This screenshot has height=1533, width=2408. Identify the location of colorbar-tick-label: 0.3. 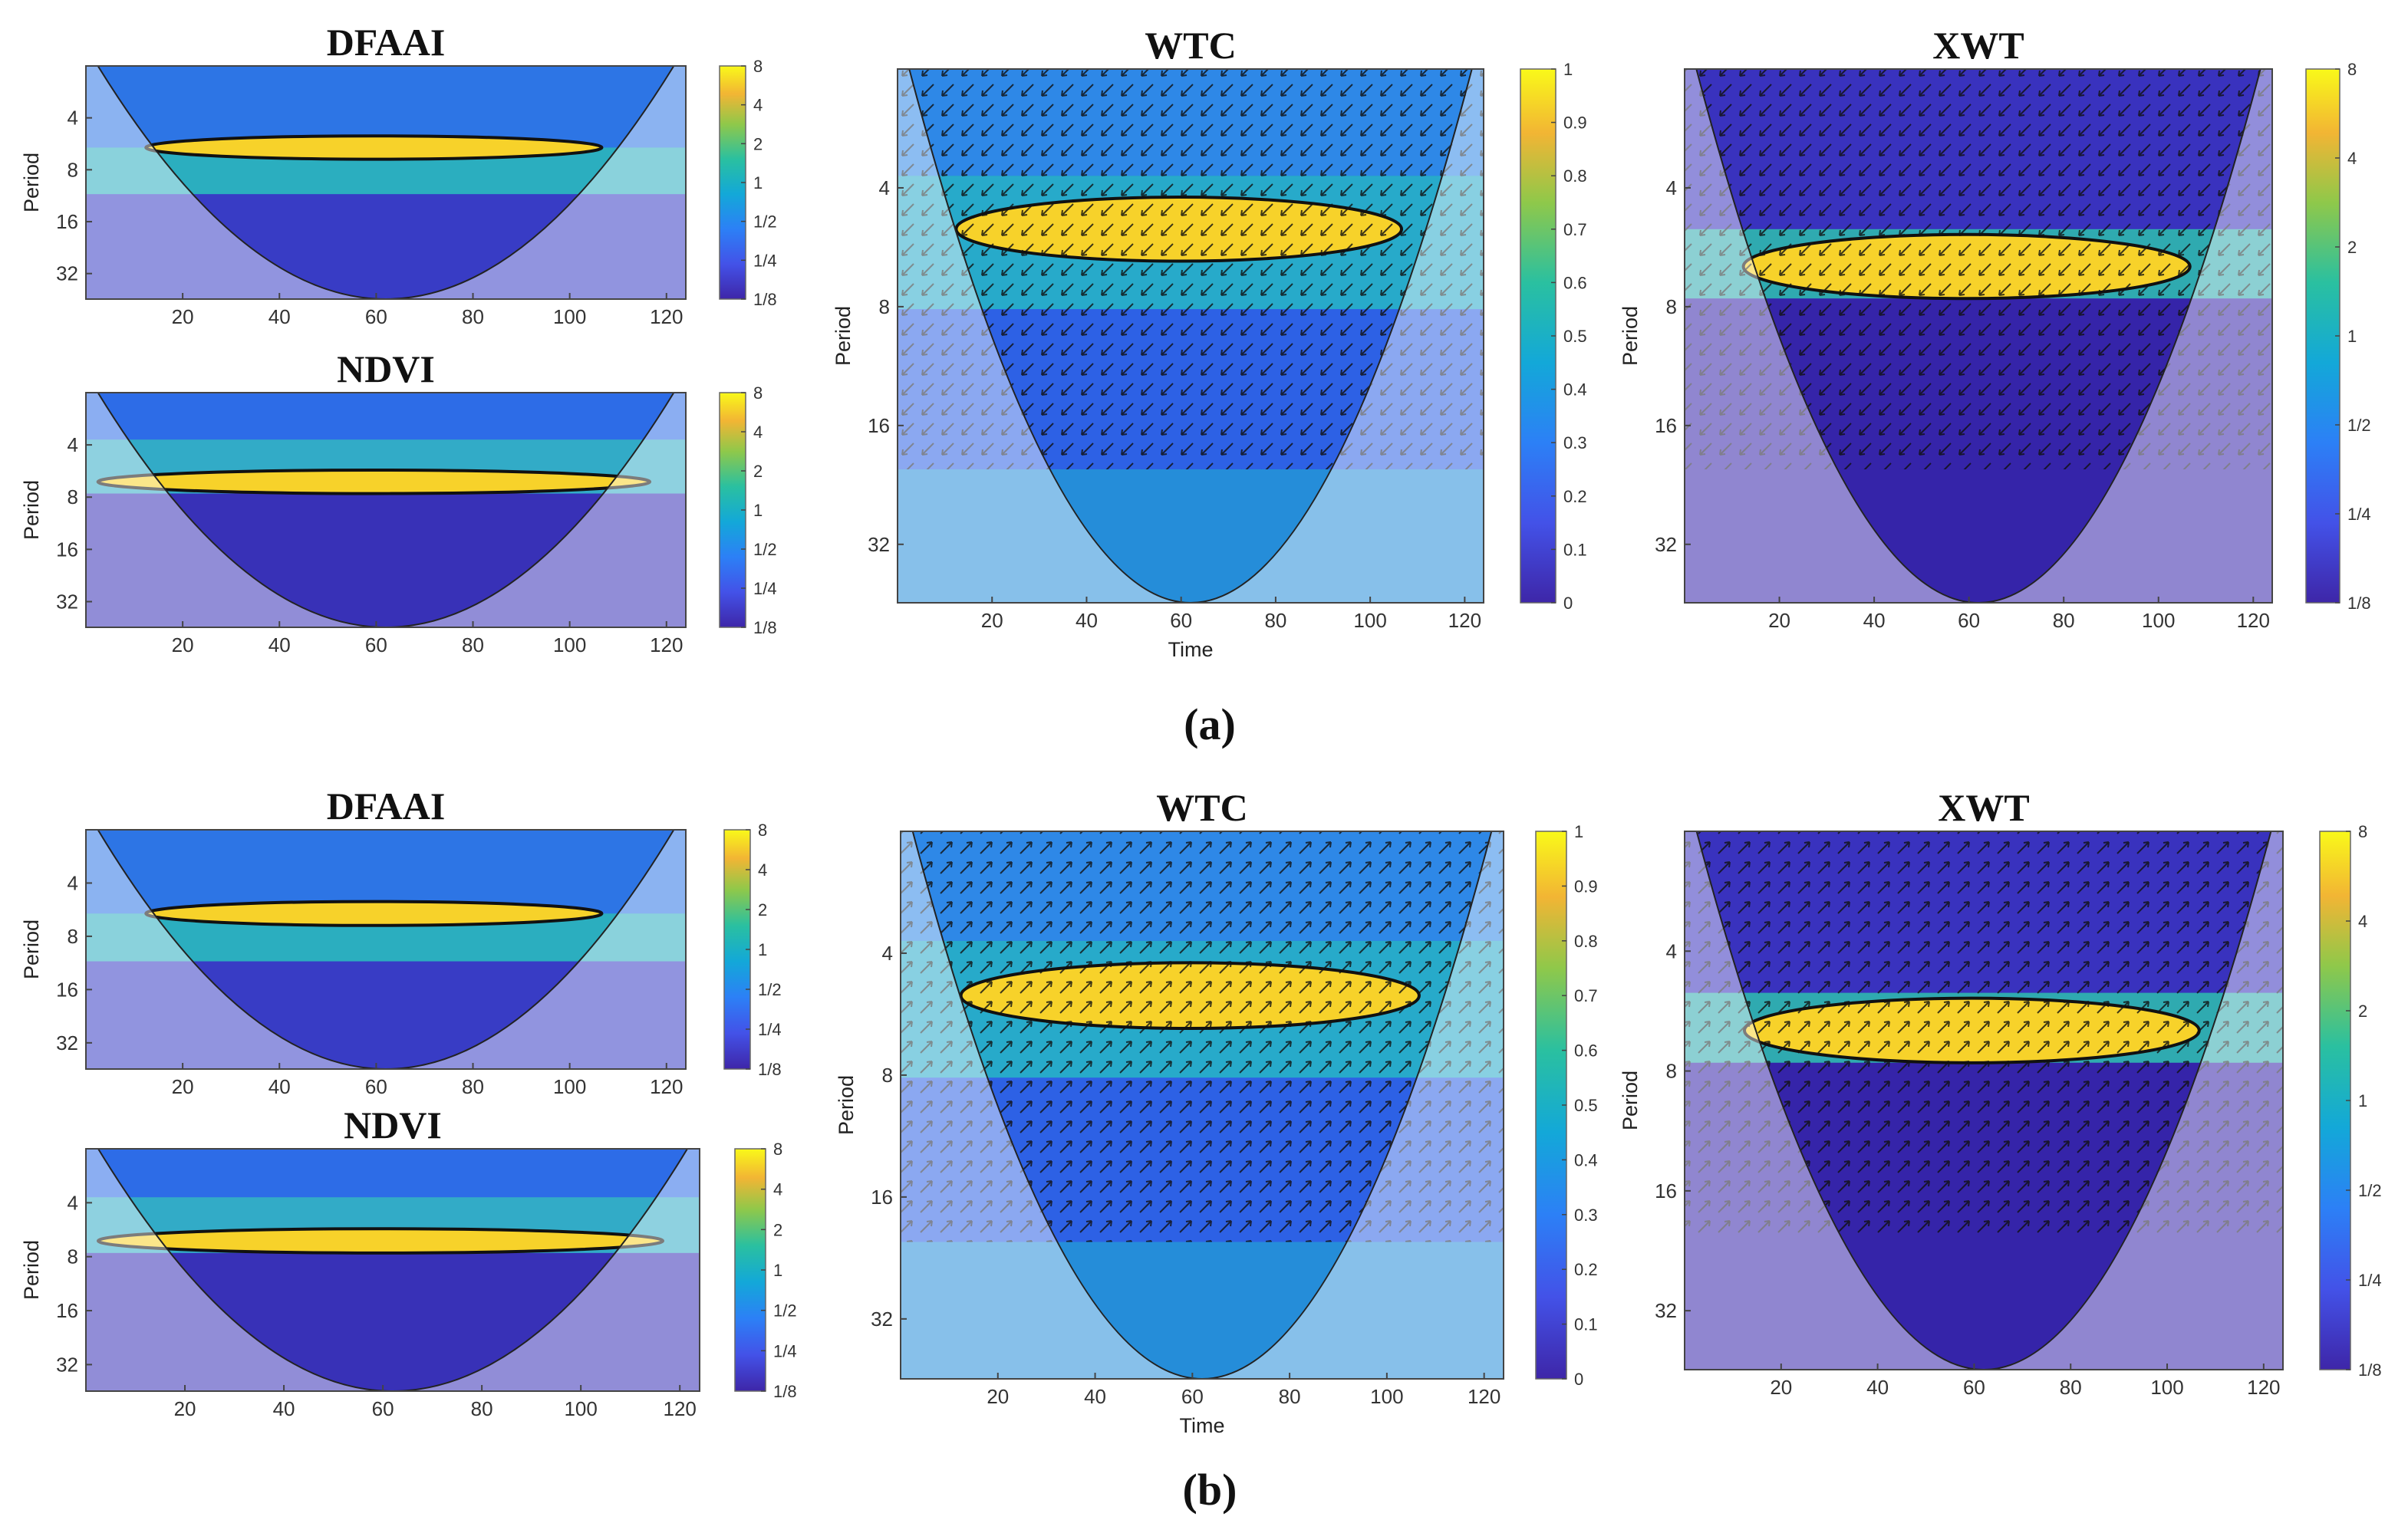
(1586, 1216).